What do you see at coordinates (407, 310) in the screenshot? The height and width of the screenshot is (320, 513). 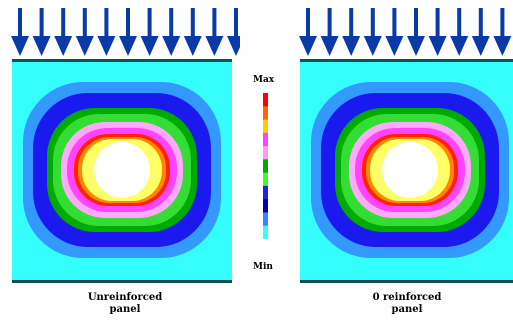 I see `reinforced-caption-line2: panel` at bounding box center [407, 310].